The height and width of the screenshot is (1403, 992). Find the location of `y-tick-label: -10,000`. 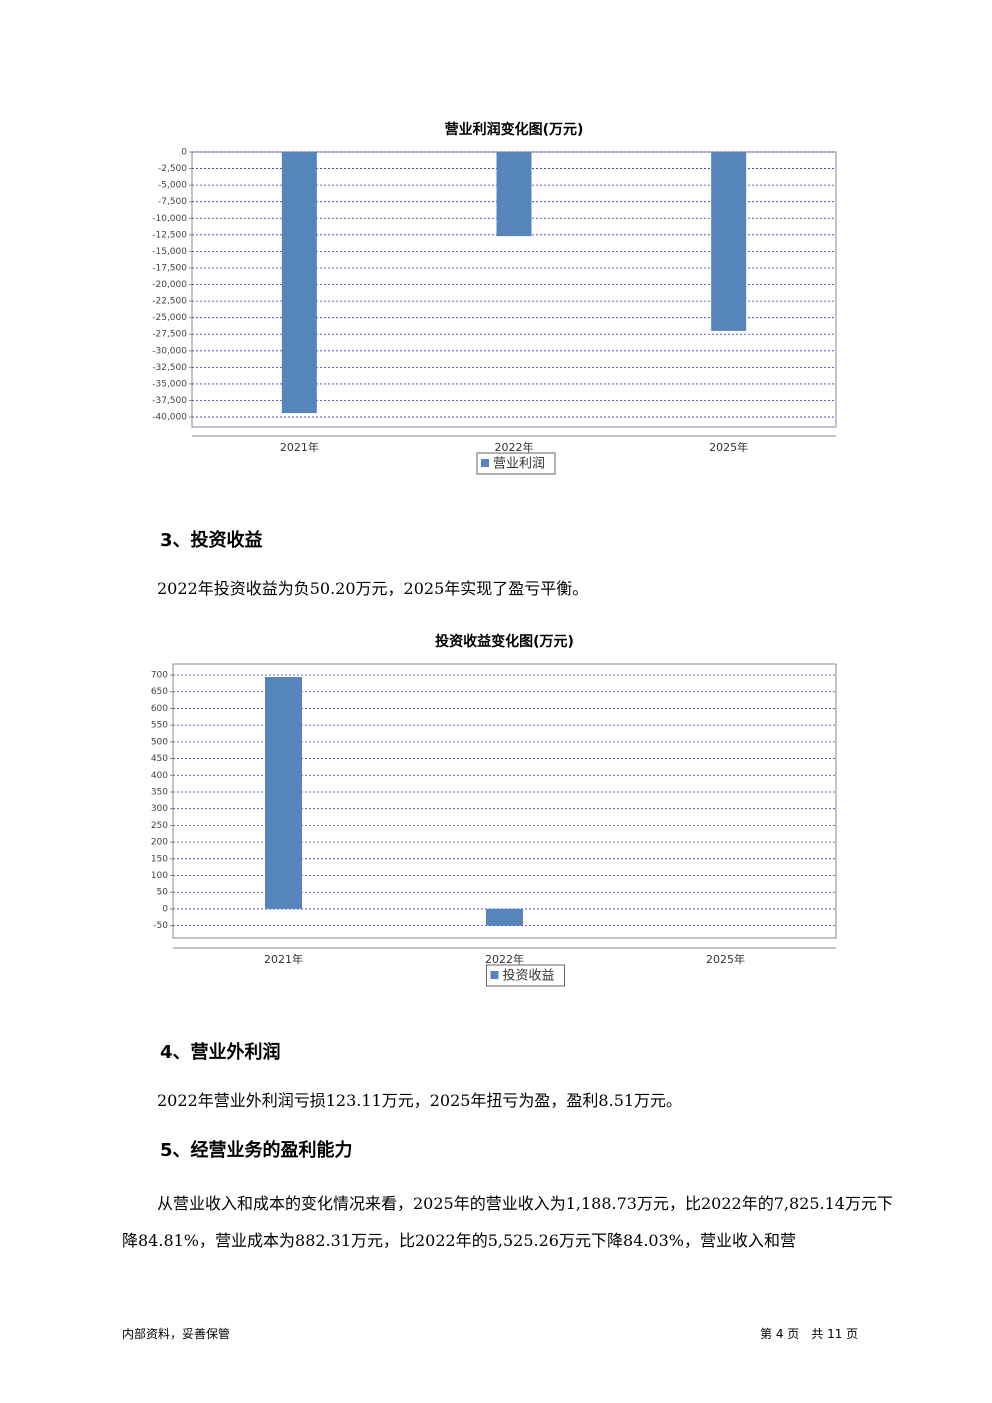

y-tick-label: -10,000 is located at coordinates (169, 219).